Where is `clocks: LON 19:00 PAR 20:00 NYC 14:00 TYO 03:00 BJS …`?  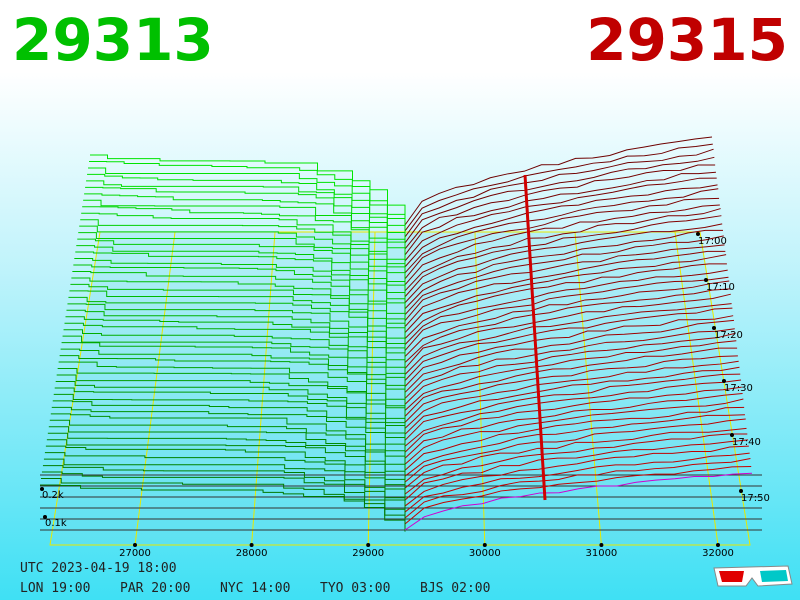
clocks: LON 19:00 PAR 20:00 NYC 14:00 TYO 03:00 BJS … is located at coordinates (255, 588).